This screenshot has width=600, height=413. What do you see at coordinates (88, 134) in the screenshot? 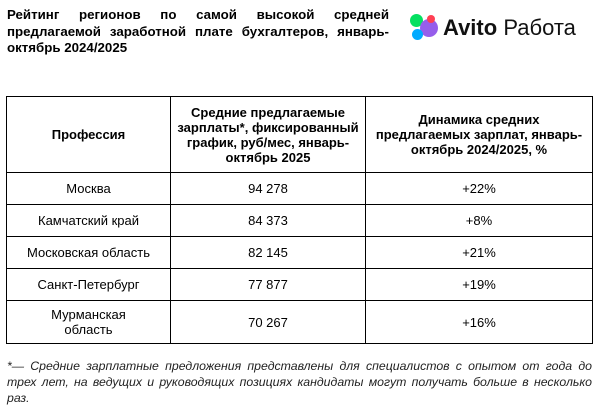
I see `column-header-profession: Профессия` at bounding box center [88, 134].